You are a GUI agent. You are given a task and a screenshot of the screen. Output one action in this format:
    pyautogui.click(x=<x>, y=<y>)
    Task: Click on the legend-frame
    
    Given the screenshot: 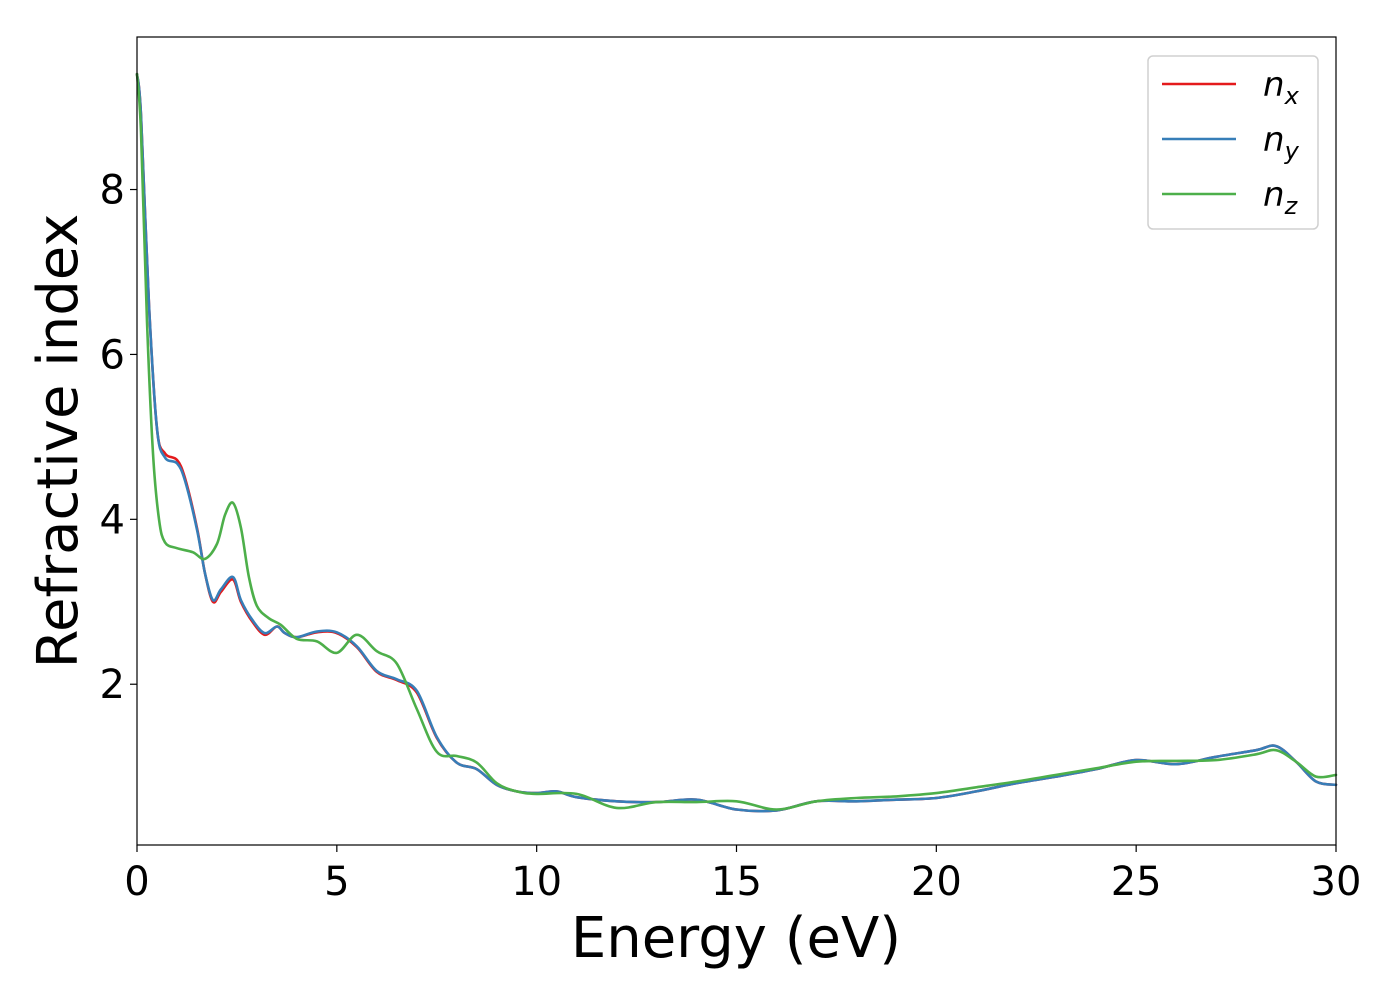 What is the action you would take?
    pyautogui.click(x=1233, y=142)
    